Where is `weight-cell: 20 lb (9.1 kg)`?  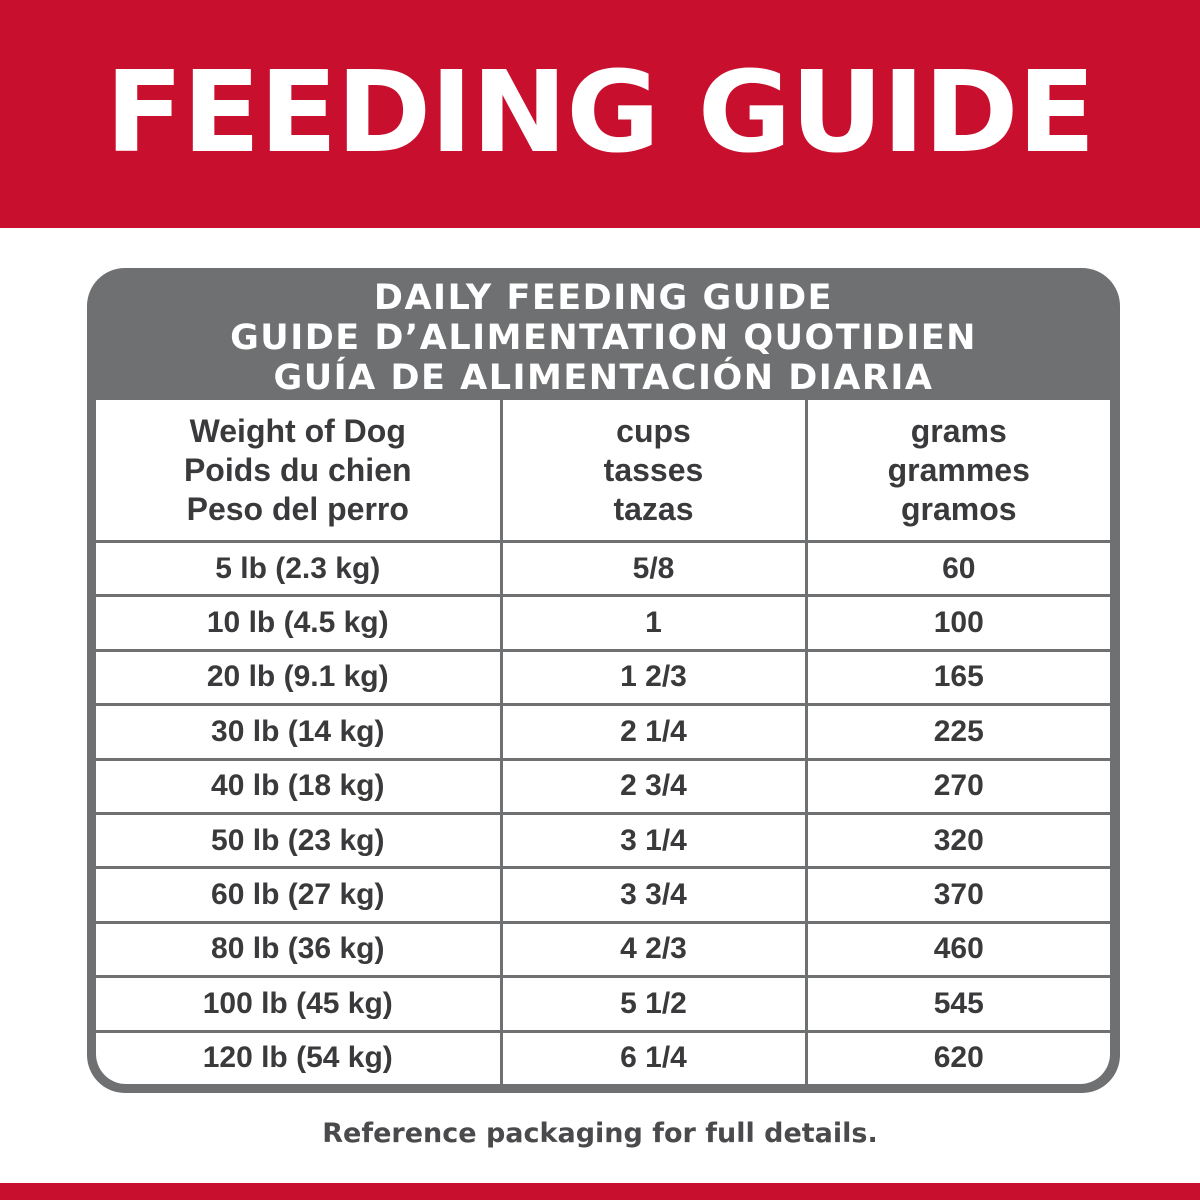 weight-cell: 20 lb (9.1 kg) is located at coordinates (298, 676).